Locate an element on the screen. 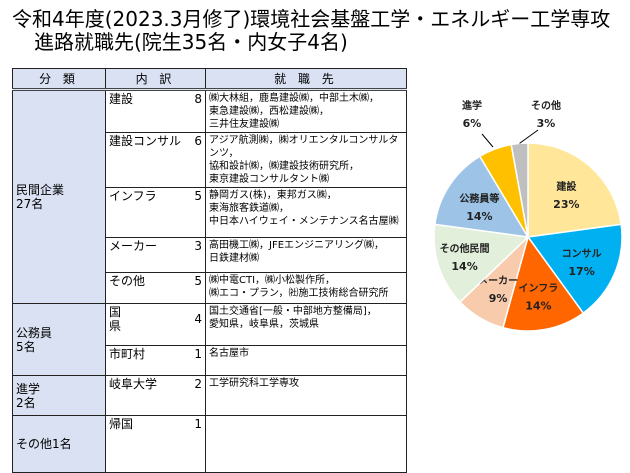 Image resolution: width=630 pixels, height=473 pixels. destination-line: 三井住友建設㈱ is located at coordinates (244, 124).